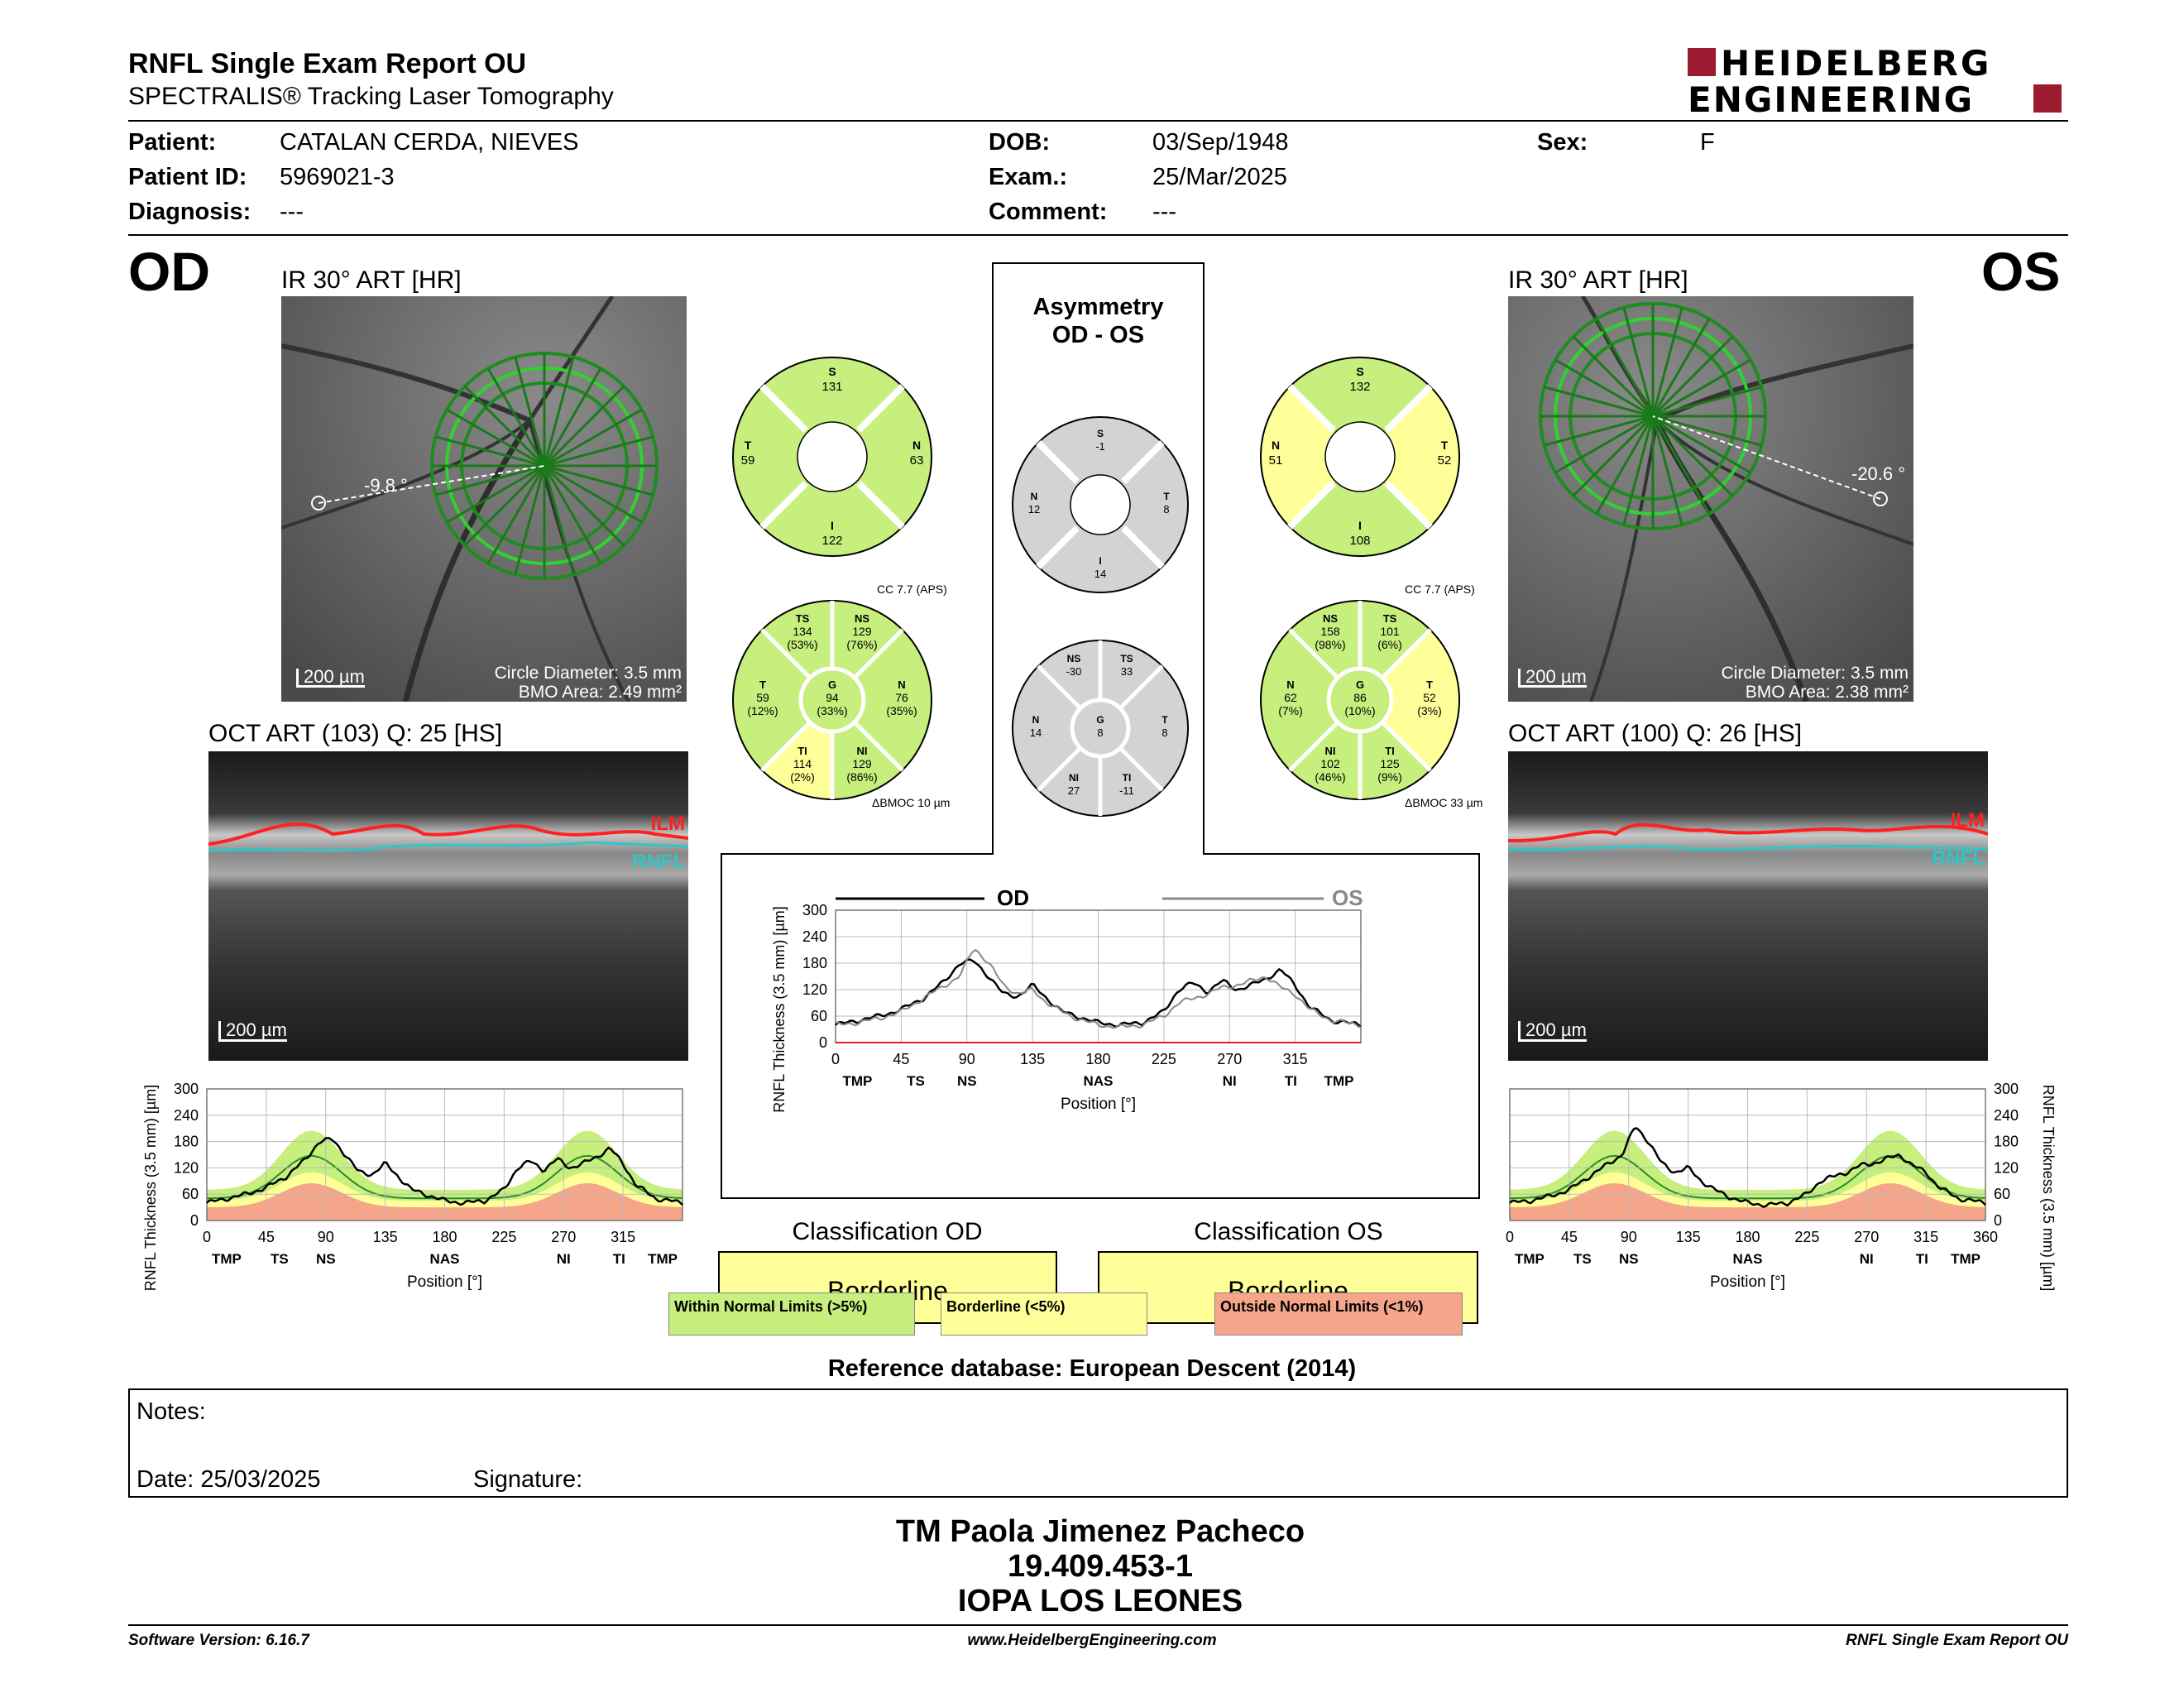  What do you see at coordinates (1100, 720) in the screenshot?
I see `asym-s6-g-label: G` at bounding box center [1100, 720].